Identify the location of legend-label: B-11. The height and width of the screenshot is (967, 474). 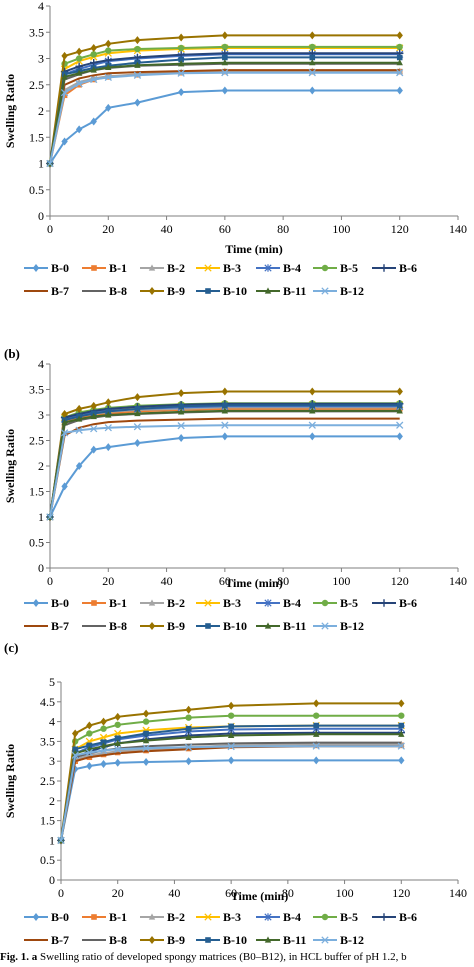
(294, 940).